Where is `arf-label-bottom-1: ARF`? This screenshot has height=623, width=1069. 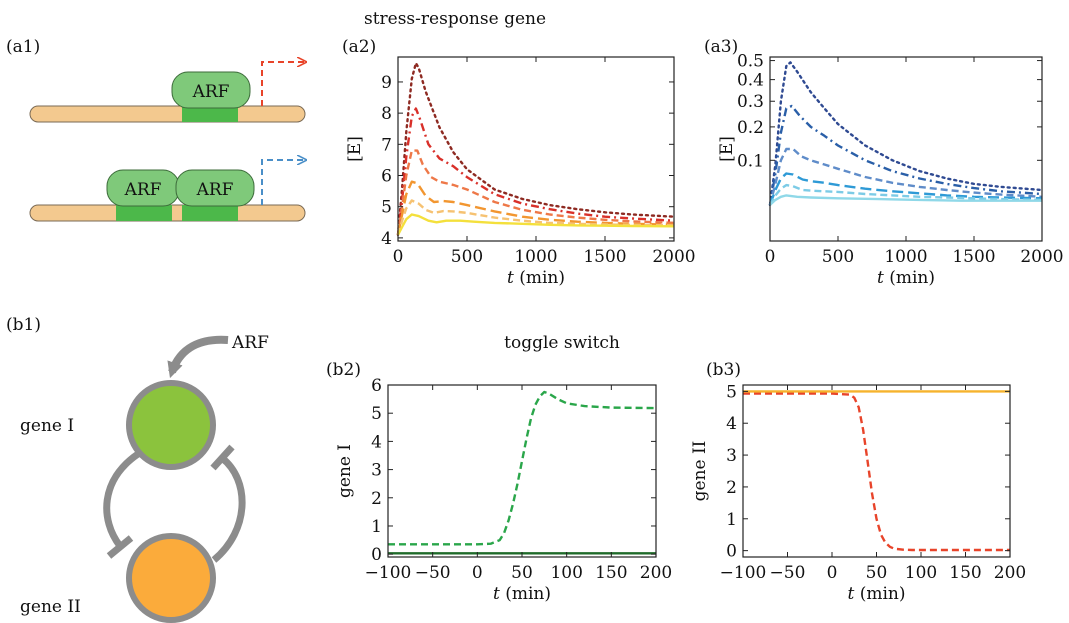 arf-label-bottom-1: ARF is located at coordinates (143, 190).